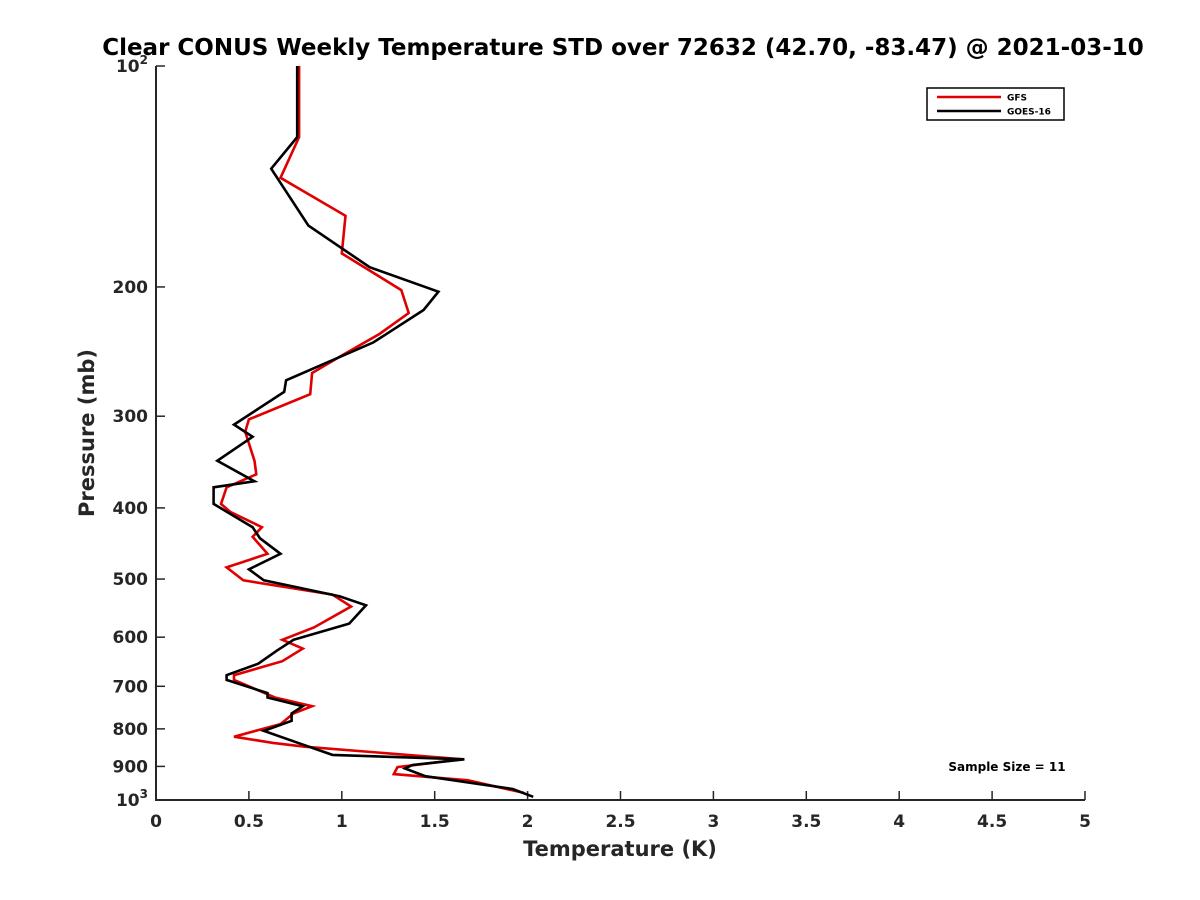 The height and width of the screenshot is (900, 1200). What do you see at coordinates (131, 509) in the screenshot?
I see `y-tick-label: 400` at bounding box center [131, 509].